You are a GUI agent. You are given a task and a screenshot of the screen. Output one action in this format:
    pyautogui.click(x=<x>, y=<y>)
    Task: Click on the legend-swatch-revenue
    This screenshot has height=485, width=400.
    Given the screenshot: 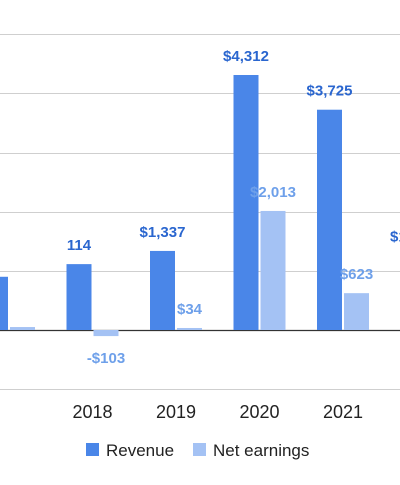 What is the action you would take?
    pyautogui.click(x=92, y=449)
    